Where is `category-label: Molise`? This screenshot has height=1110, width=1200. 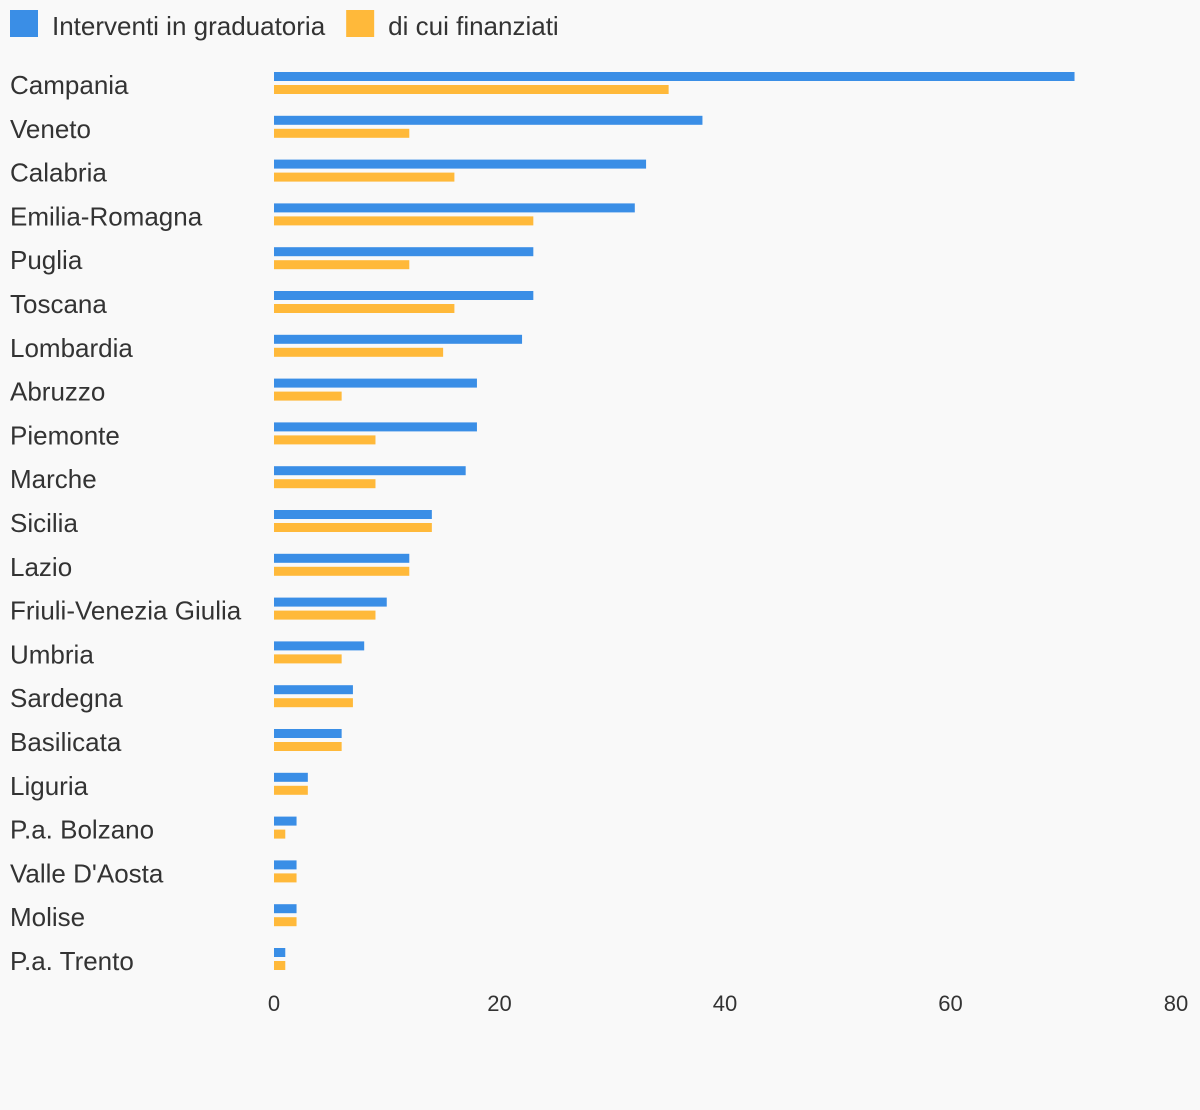 category-label: Molise is located at coordinates (47, 917).